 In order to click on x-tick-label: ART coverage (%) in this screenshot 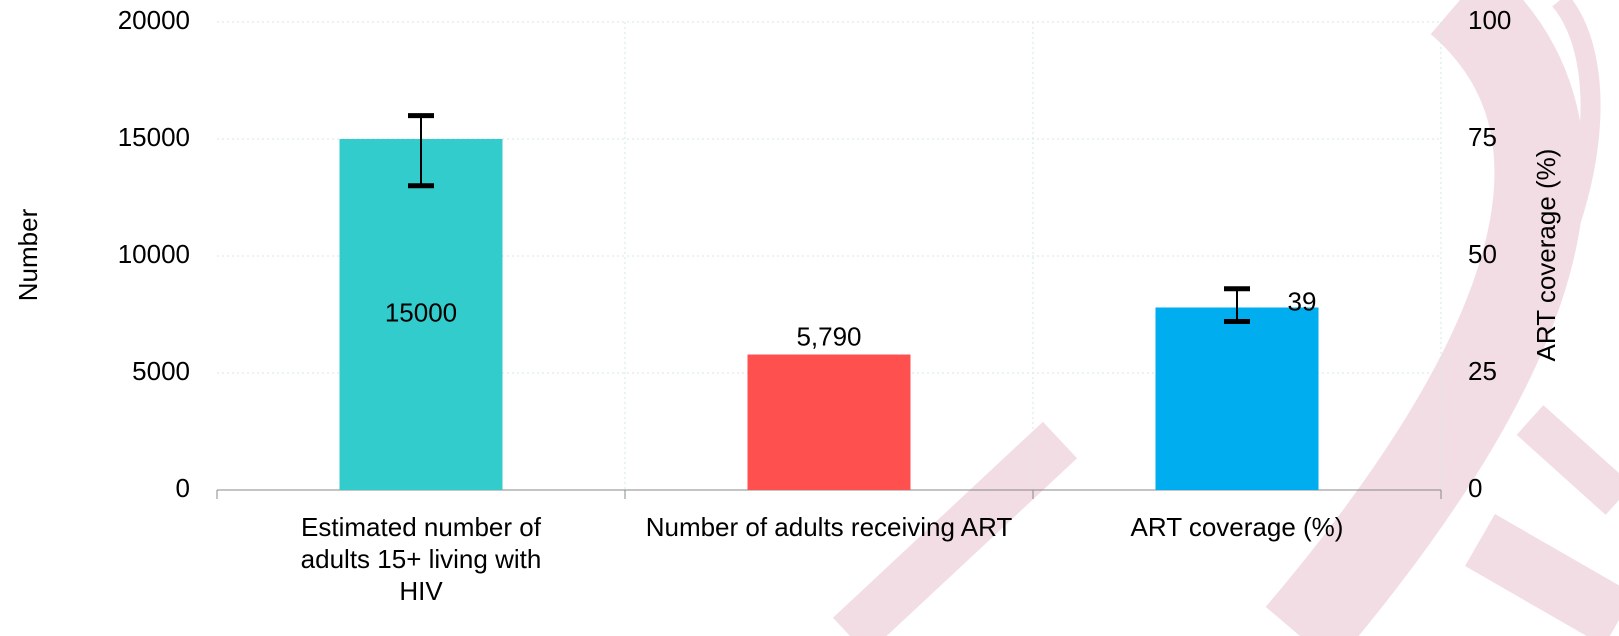, I will do `click(1237, 527)`.